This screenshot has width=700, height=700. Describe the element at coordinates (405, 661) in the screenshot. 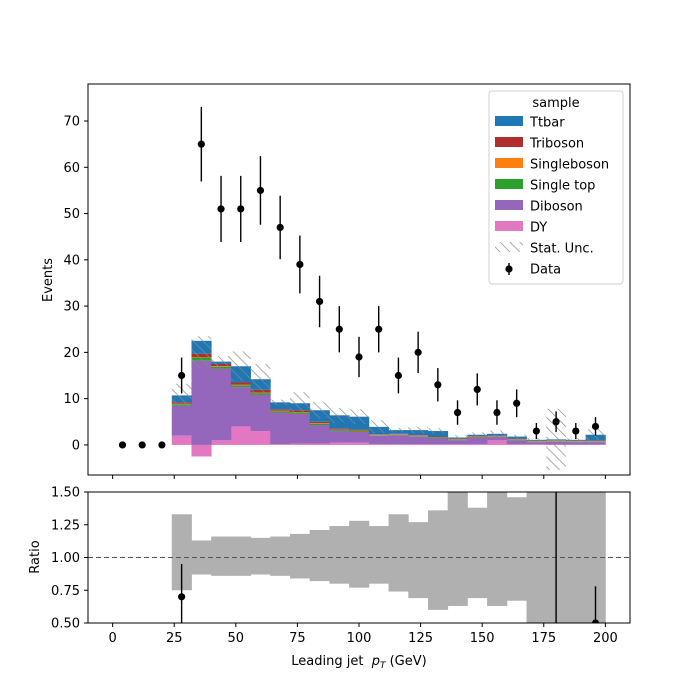

I see `x-axis-label-suffix: (GeV)` at that location.